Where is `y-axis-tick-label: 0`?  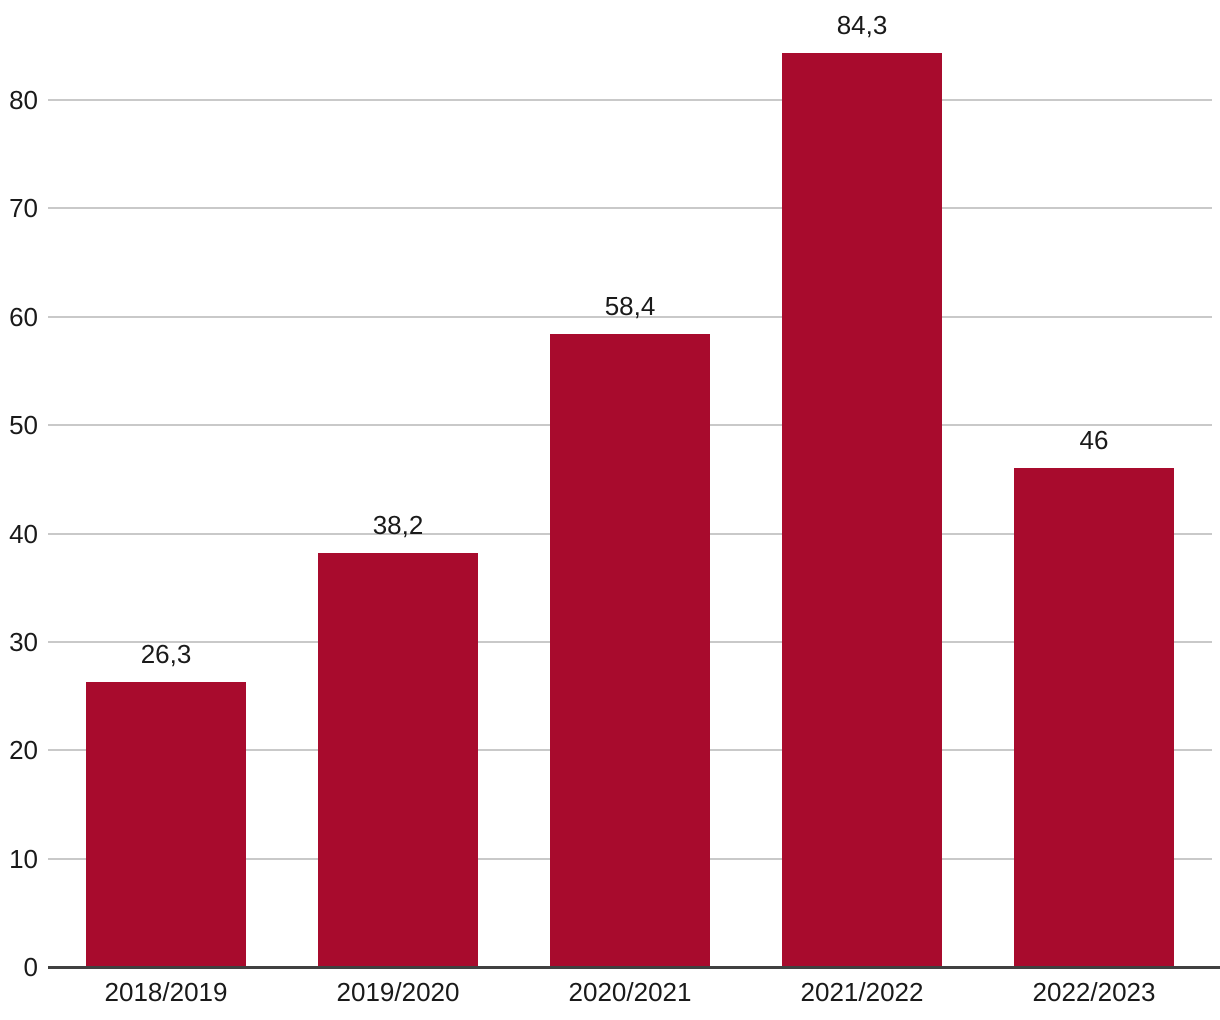
y-axis-tick-label: 0 is located at coordinates (30, 967).